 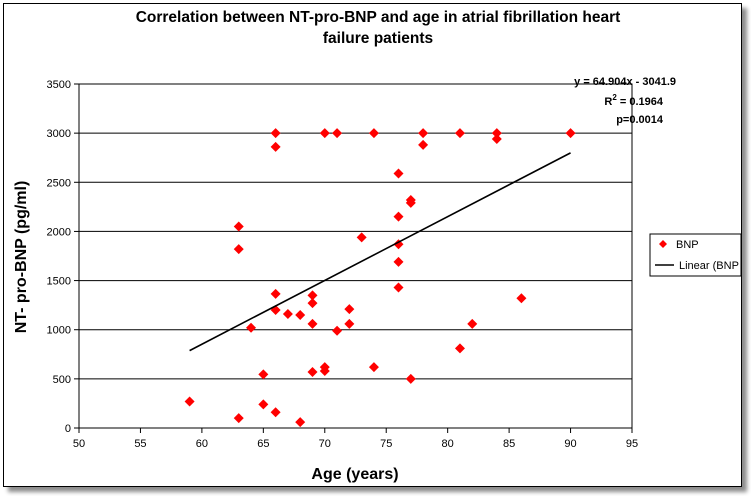 I want to click on chart-title-line-2: failure patients, so click(x=378, y=38).